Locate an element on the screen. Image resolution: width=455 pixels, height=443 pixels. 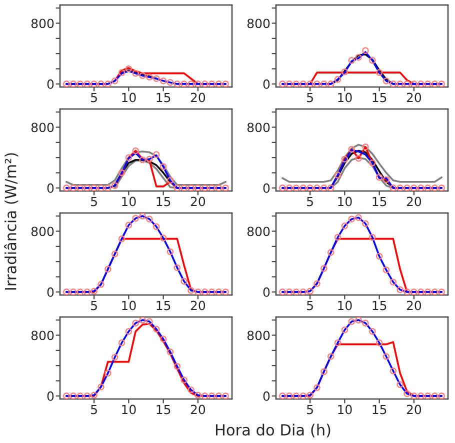
x-axis-title: Hora do Dia (h) is located at coordinates (273, 431).